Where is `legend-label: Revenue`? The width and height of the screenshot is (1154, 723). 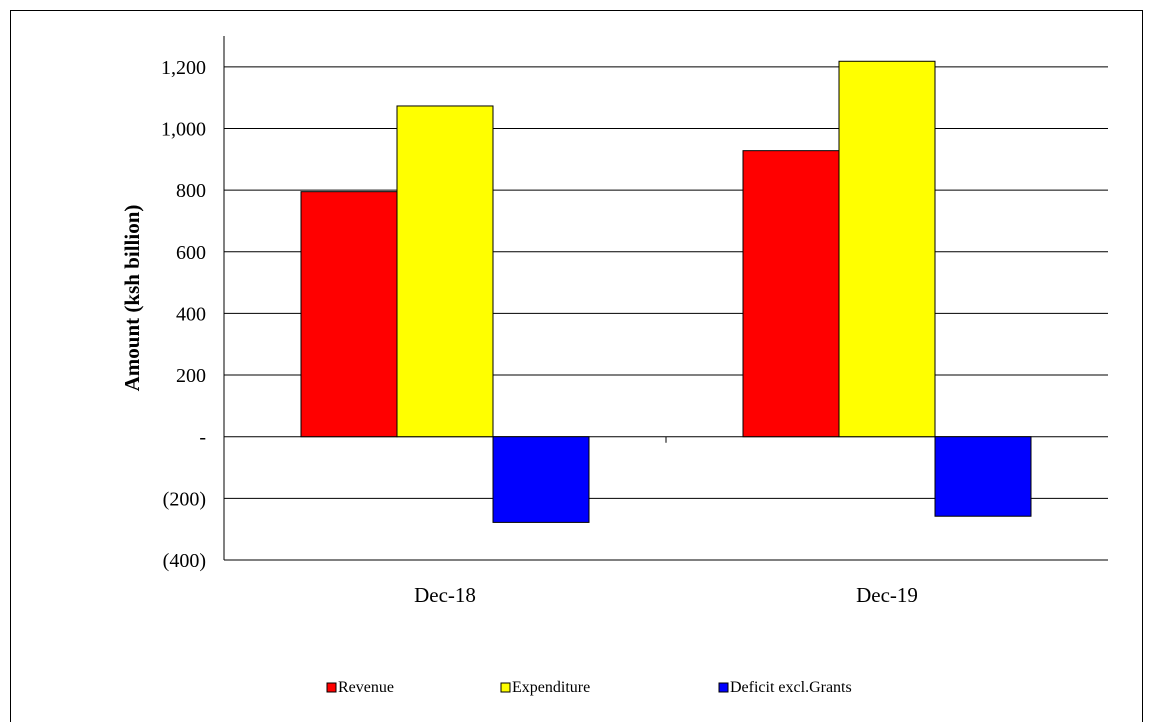 legend-label: Revenue is located at coordinates (366, 687).